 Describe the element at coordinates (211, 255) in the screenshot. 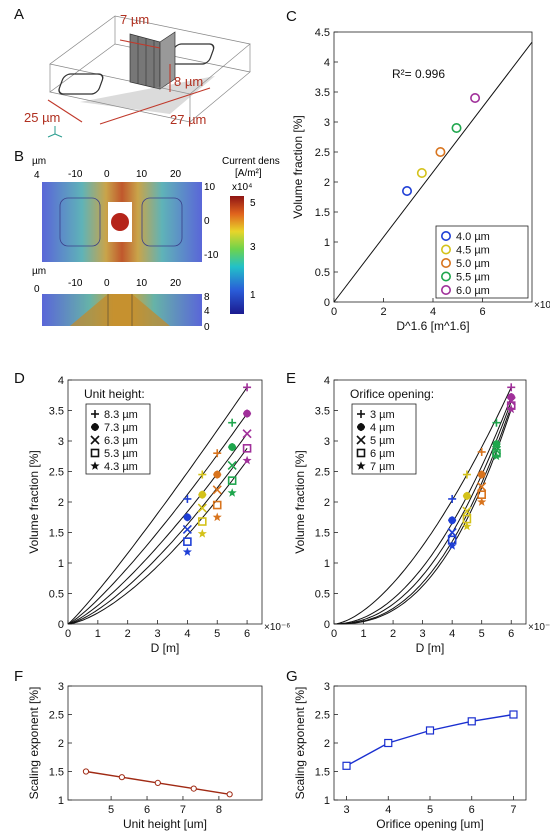

I see `top-map-ytick: -10` at that location.